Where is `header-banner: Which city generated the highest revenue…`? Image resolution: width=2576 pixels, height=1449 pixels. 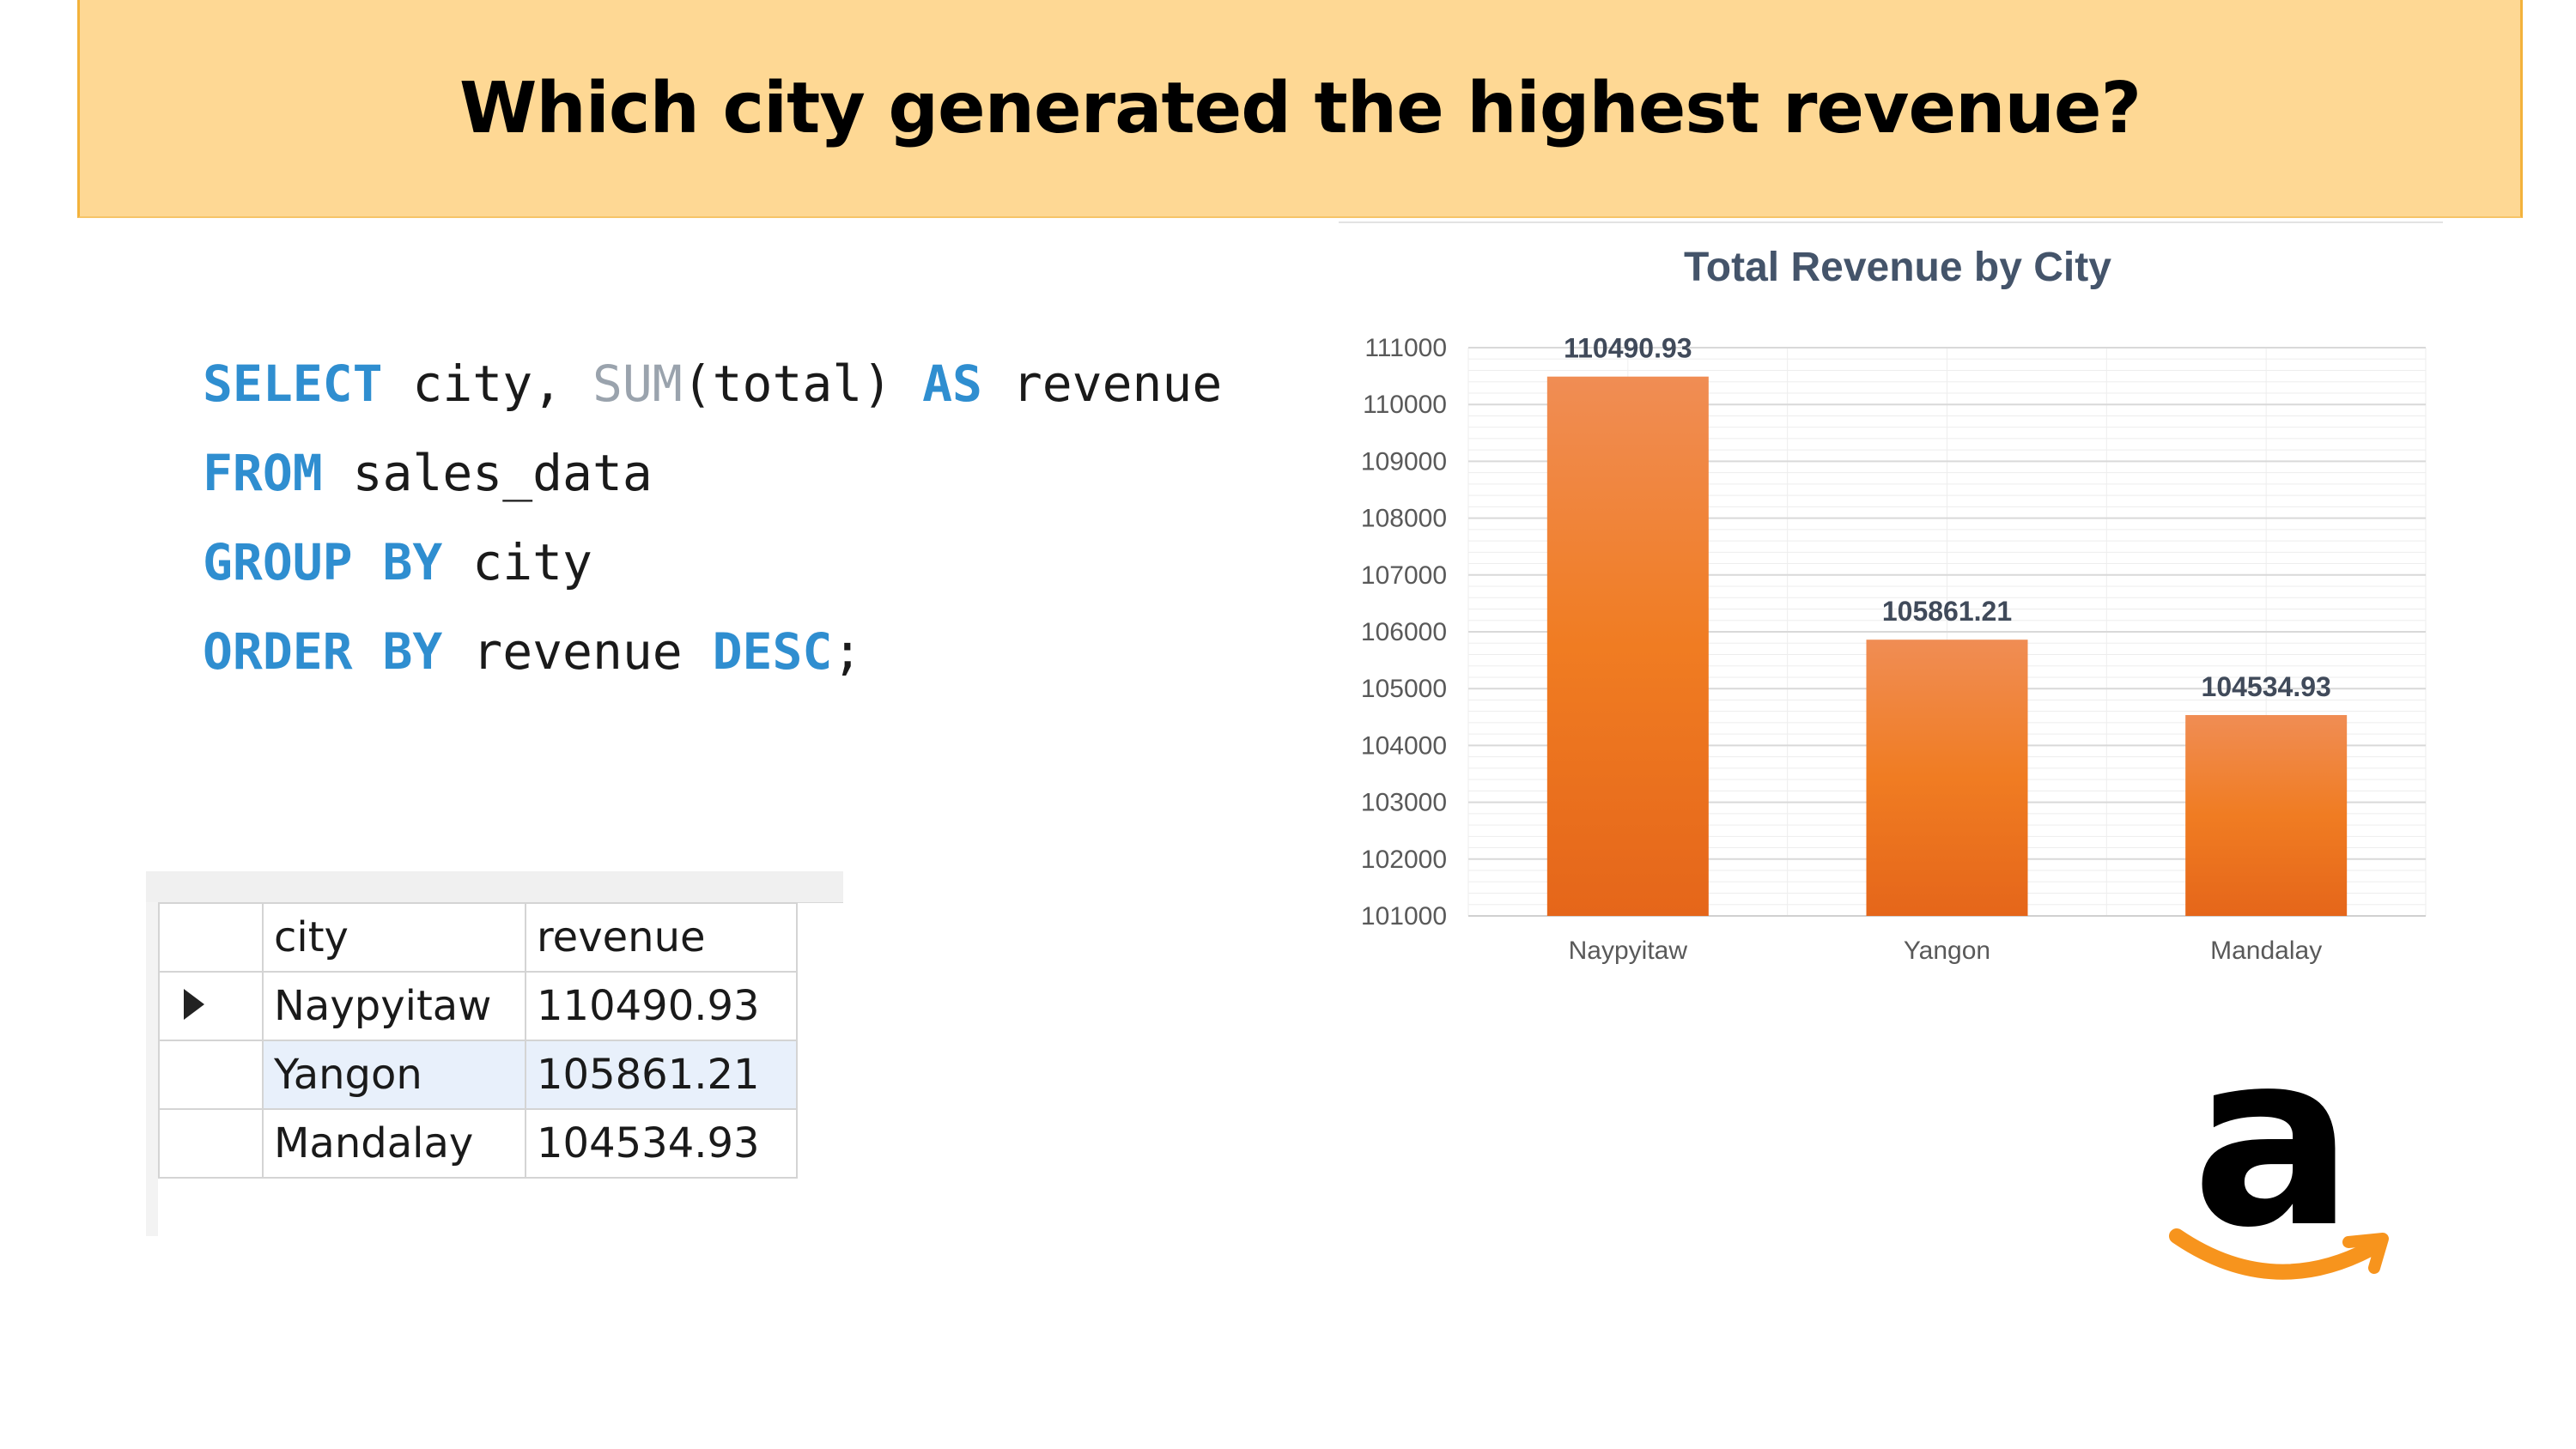
header-banner: Which city generated the highest revenue… is located at coordinates (1300, 109).